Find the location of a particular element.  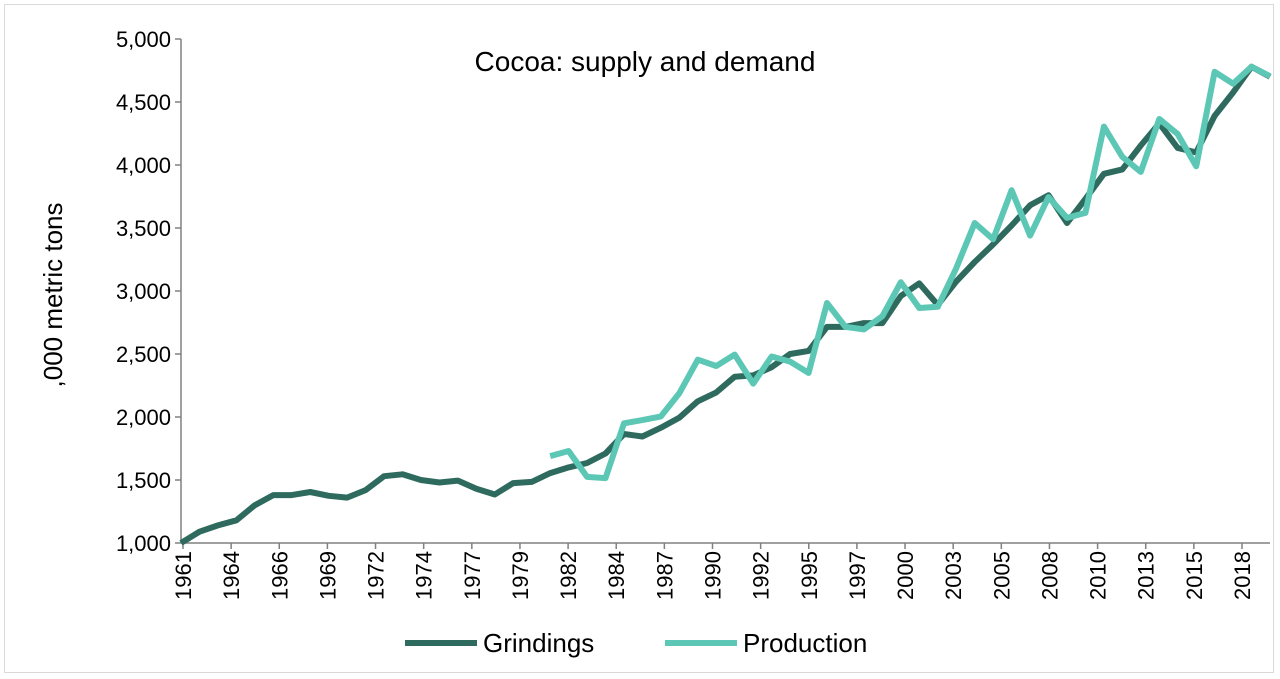

x-tick-label: 2003 is located at coordinates (953, 575).